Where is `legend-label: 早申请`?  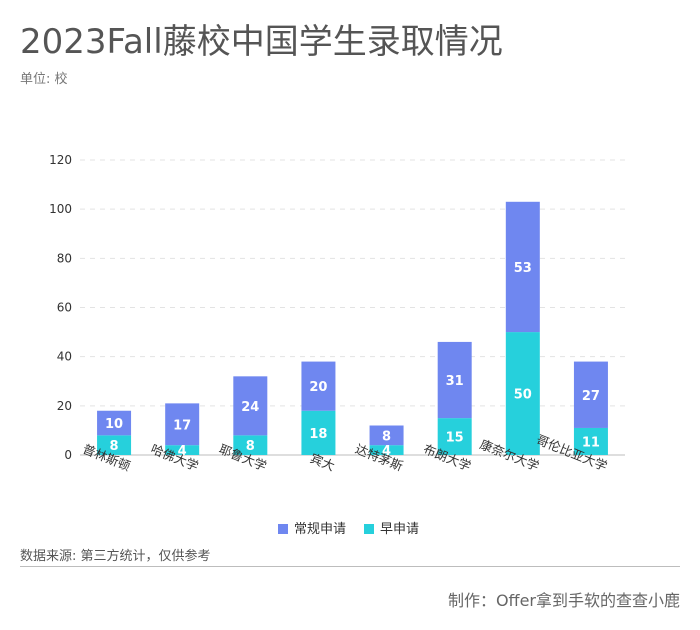
legend-label: 早申请 is located at coordinates (399, 529).